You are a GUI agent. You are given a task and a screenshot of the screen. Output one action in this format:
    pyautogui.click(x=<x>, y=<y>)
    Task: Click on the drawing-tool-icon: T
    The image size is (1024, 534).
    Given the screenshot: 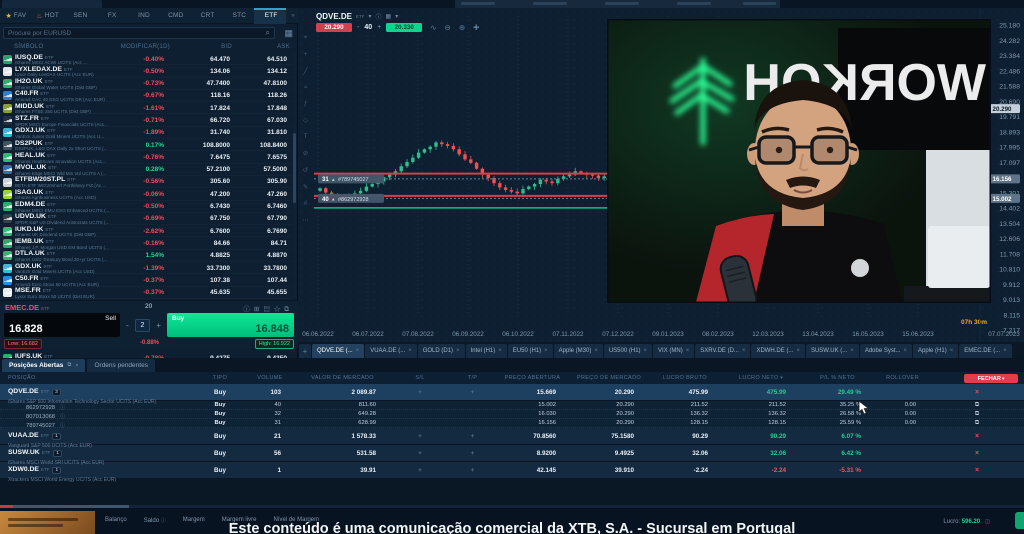 What is the action you would take?
    pyautogui.click(x=305, y=136)
    